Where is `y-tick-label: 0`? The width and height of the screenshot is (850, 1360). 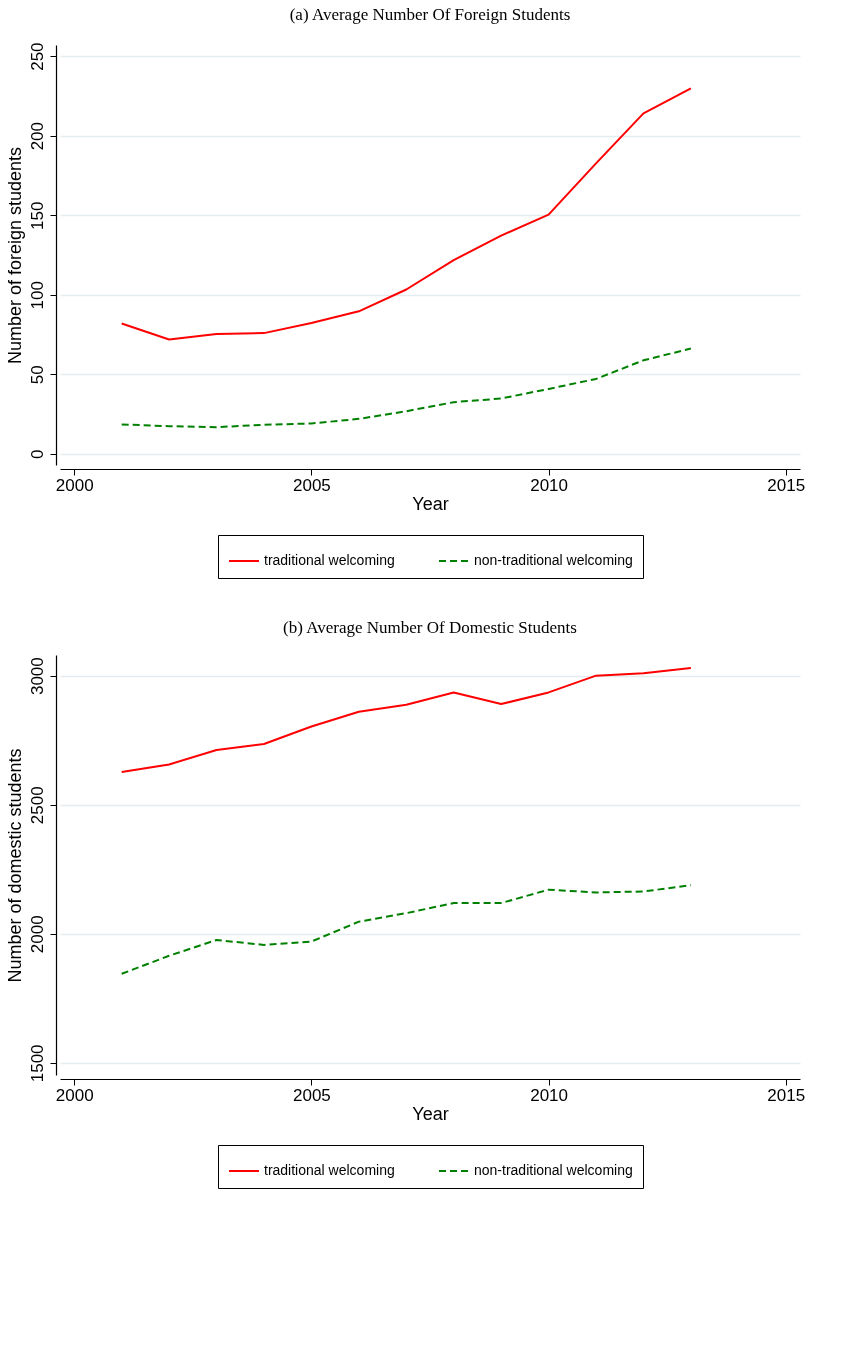 y-tick-label: 0 is located at coordinates (37, 454).